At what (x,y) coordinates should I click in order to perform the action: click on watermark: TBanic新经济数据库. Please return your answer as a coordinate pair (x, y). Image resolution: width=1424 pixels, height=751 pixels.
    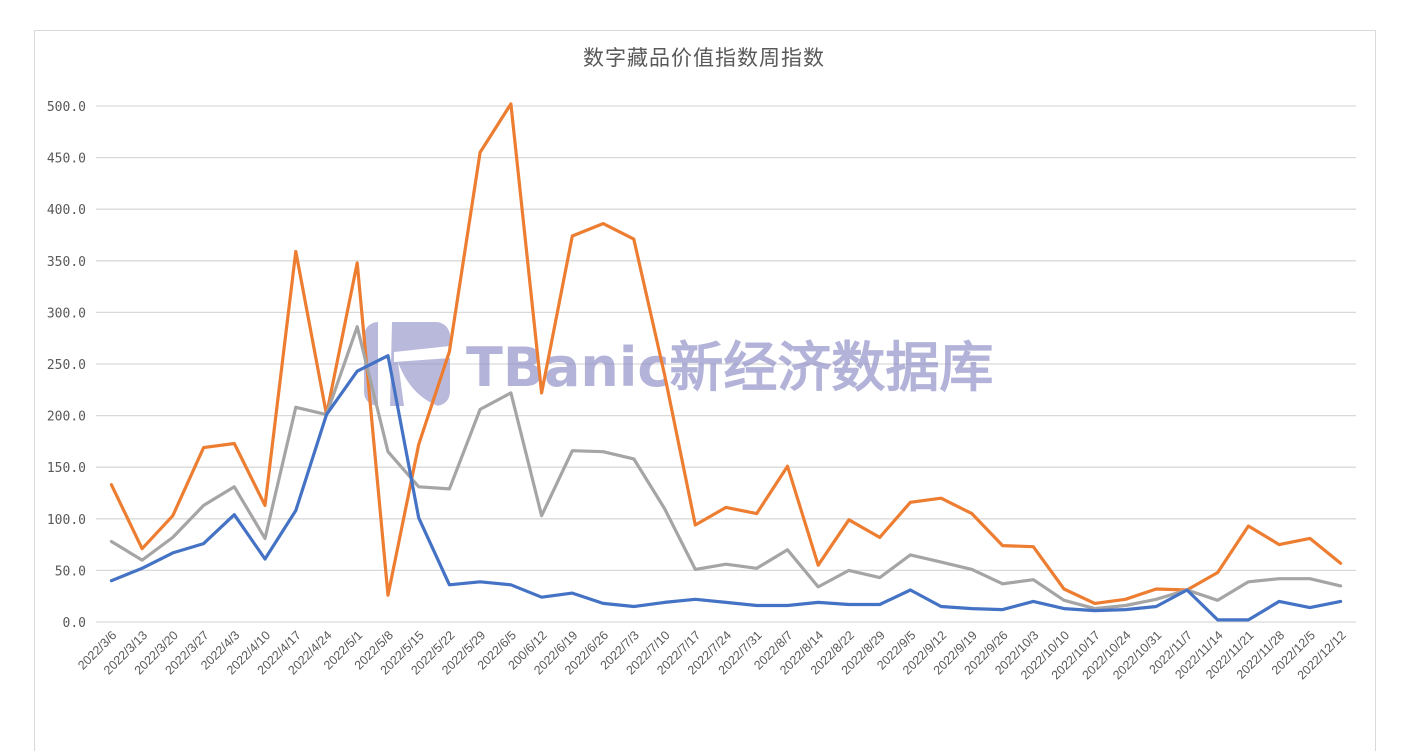
    Looking at the image, I should click on (678, 364).